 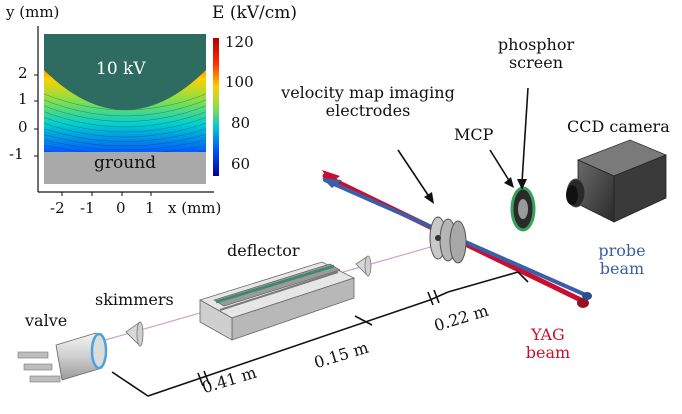 What do you see at coordinates (368, 92) in the screenshot?
I see `vmi-label-line1: velocity map imaging` at bounding box center [368, 92].